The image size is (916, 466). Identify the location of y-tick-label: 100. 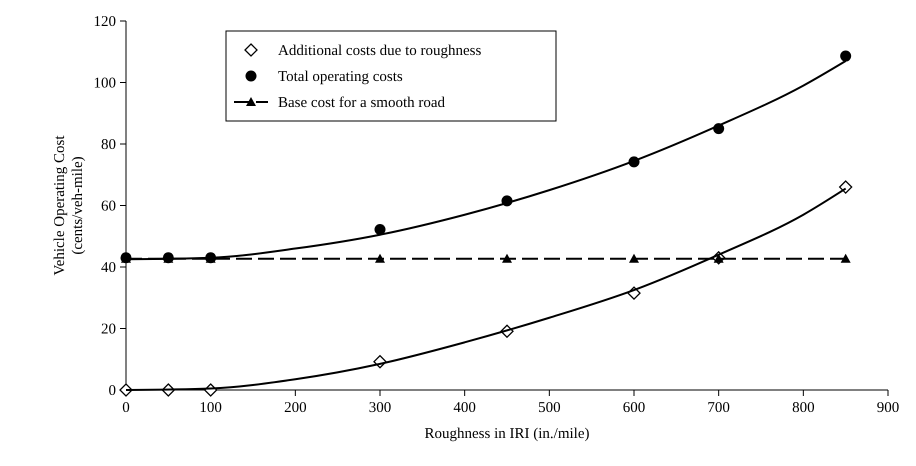
(105, 84).